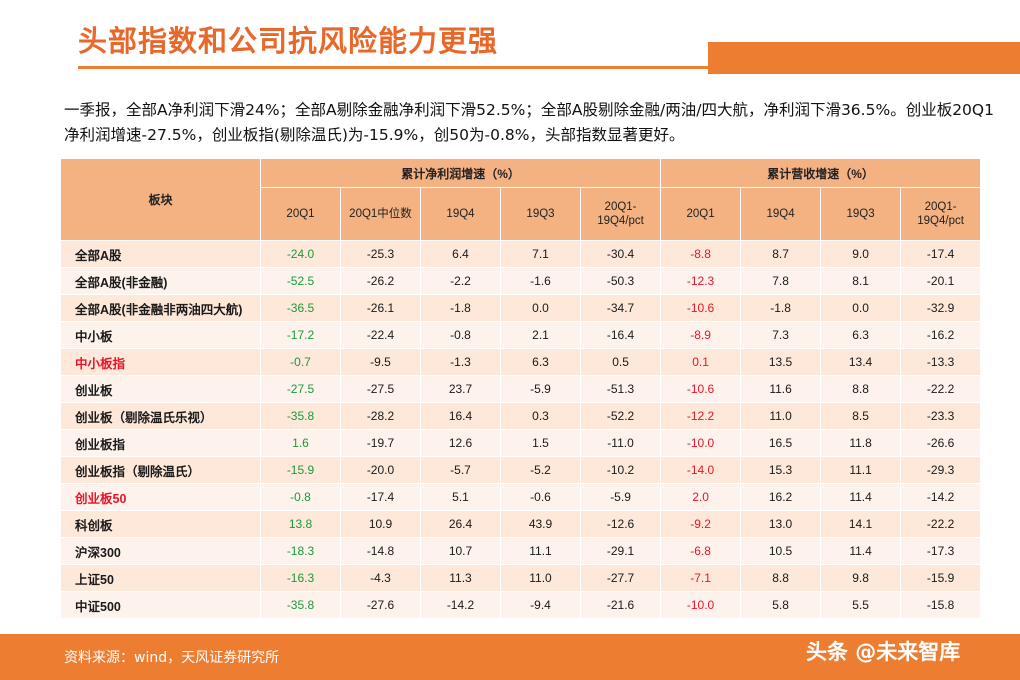 The height and width of the screenshot is (680, 1020). I want to click on table-cell: -30.4, so click(620, 254).